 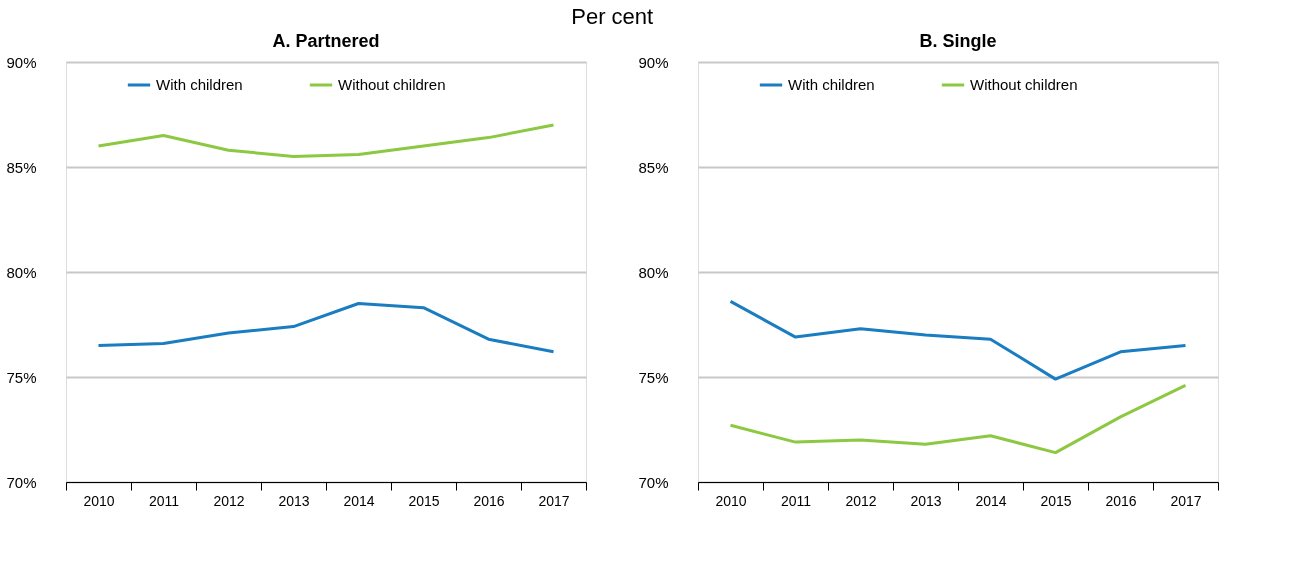 What do you see at coordinates (612, 16) in the screenshot?
I see `text: Per cent` at bounding box center [612, 16].